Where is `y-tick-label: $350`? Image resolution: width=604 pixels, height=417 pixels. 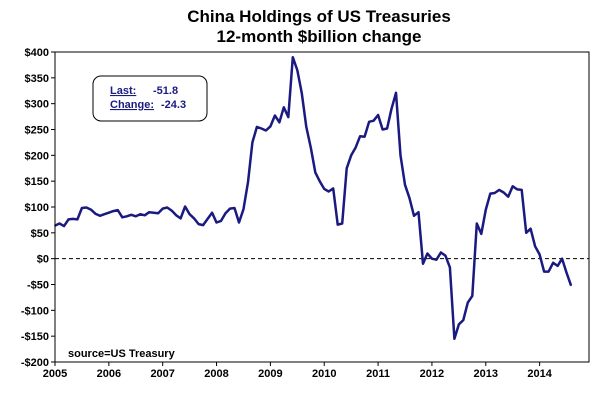 y-tick-label: $350 is located at coordinates (37, 79).